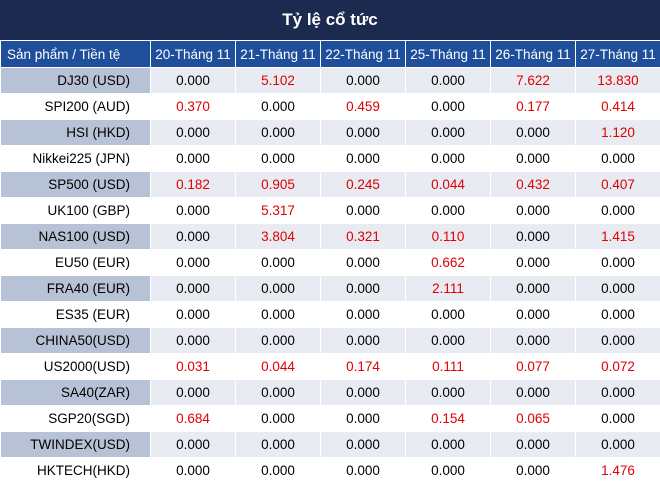 The width and height of the screenshot is (660, 484). Describe the element at coordinates (76, 237) in the screenshot. I see `product-cell: NAS100 (USD)` at that location.